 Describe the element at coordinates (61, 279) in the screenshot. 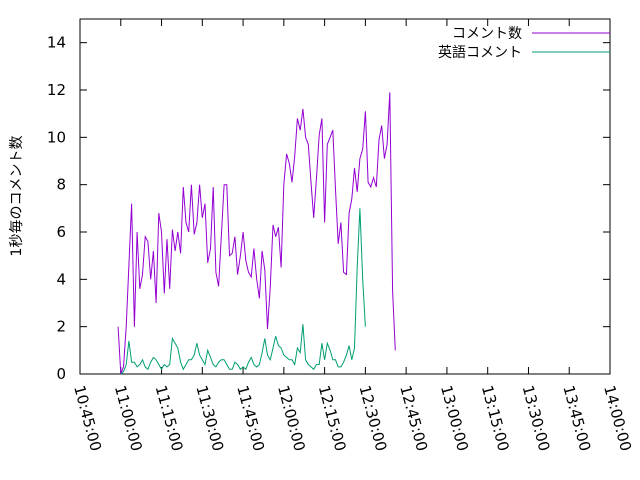

I see `y-tick-label: 4` at that location.